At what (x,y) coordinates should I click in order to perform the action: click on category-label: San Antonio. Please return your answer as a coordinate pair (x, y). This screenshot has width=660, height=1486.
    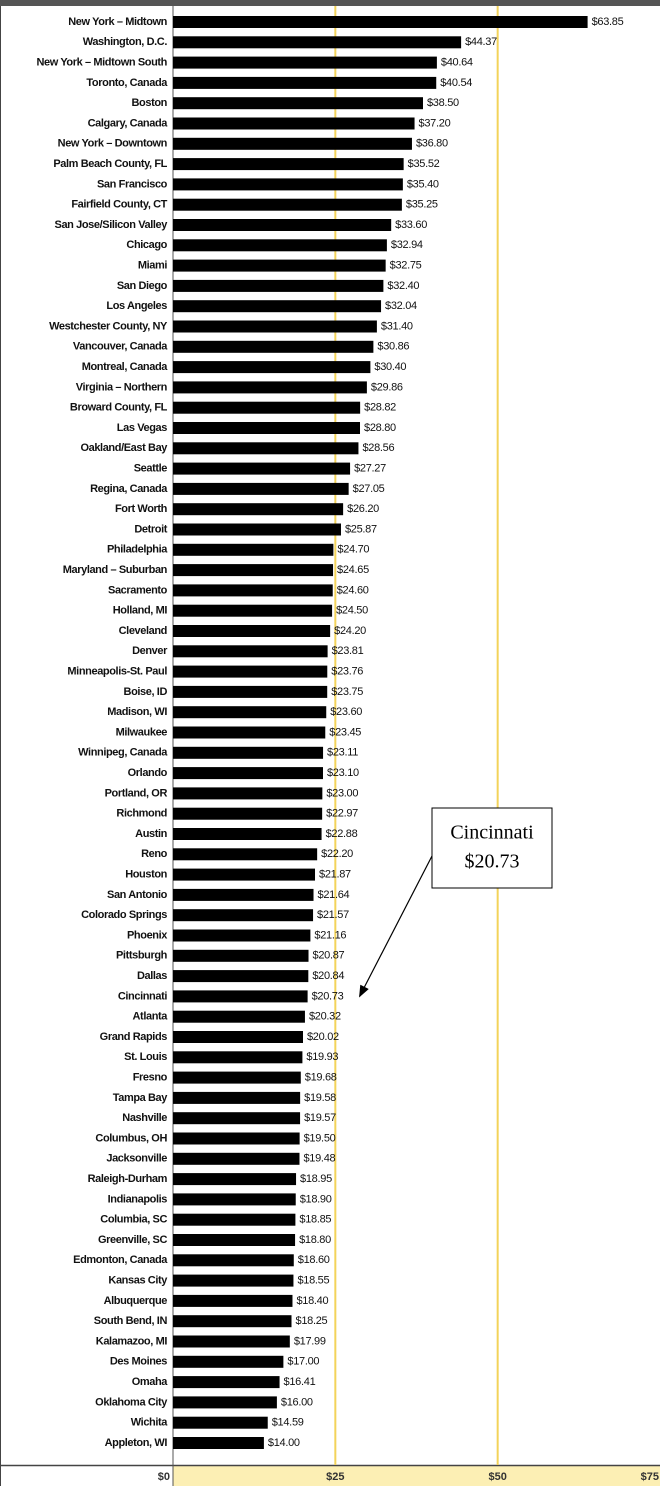
    Looking at the image, I should click on (137, 895).